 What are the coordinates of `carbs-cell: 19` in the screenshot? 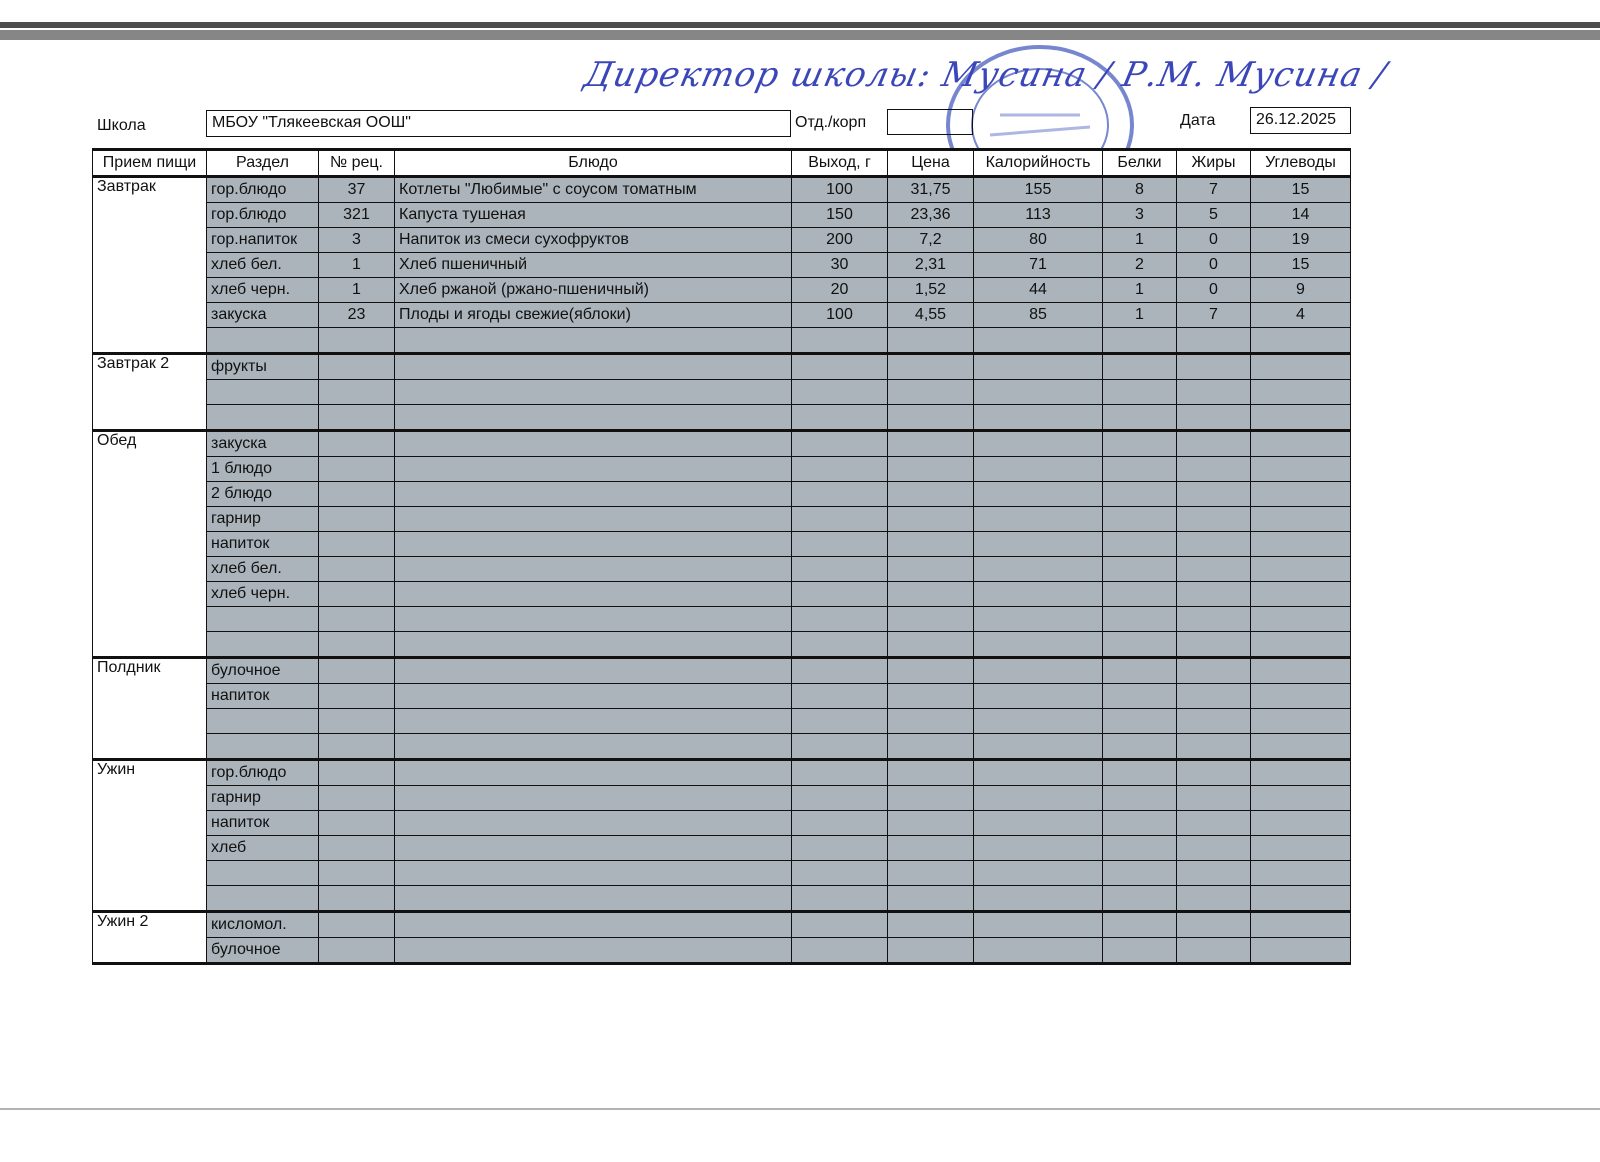 It's located at (1300, 240).